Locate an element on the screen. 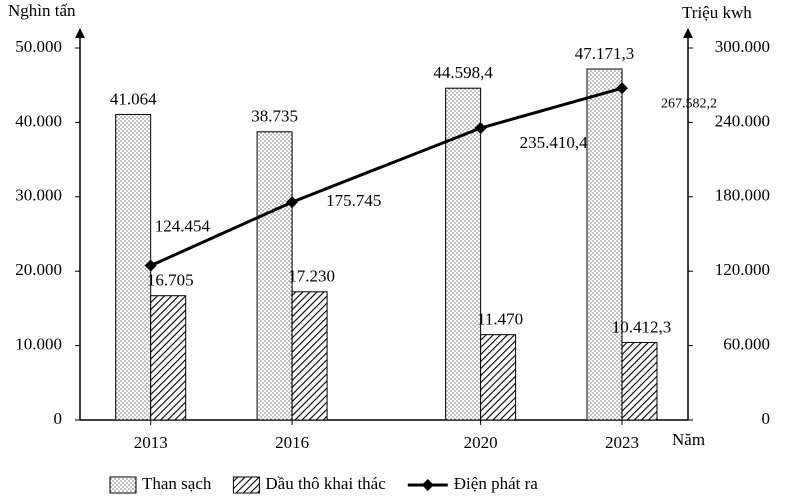 Image resolution: width=792 pixels, height=500 pixels. y2-axis-title: Triệu kwh is located at coordinates (717, 12).